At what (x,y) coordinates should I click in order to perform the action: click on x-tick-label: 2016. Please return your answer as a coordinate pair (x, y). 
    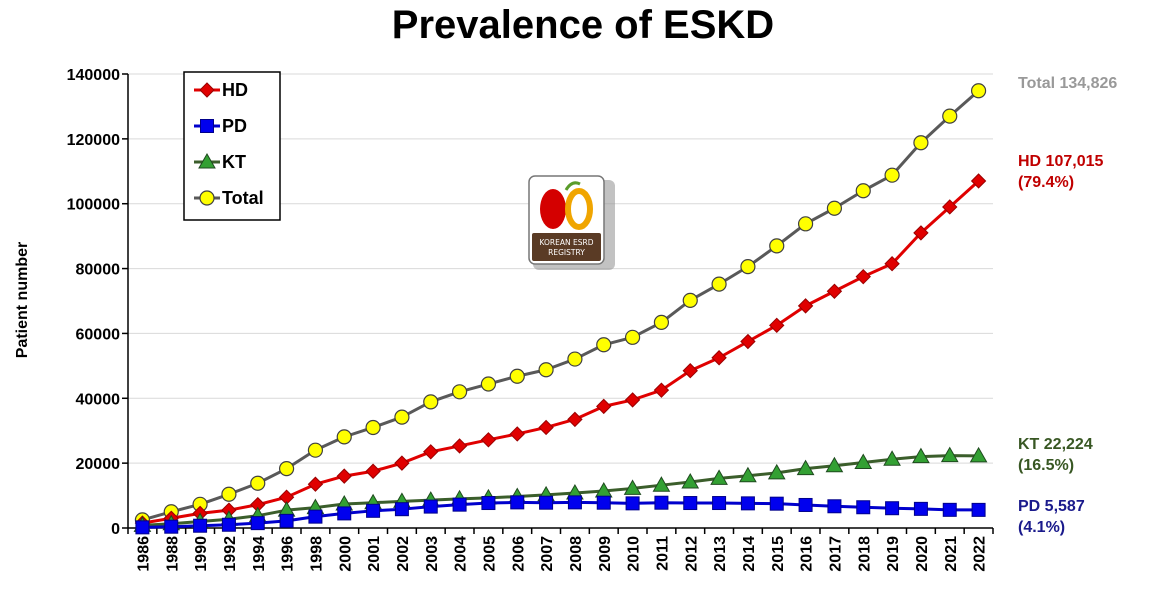
    Looking at the image, I should click on (807, 554).